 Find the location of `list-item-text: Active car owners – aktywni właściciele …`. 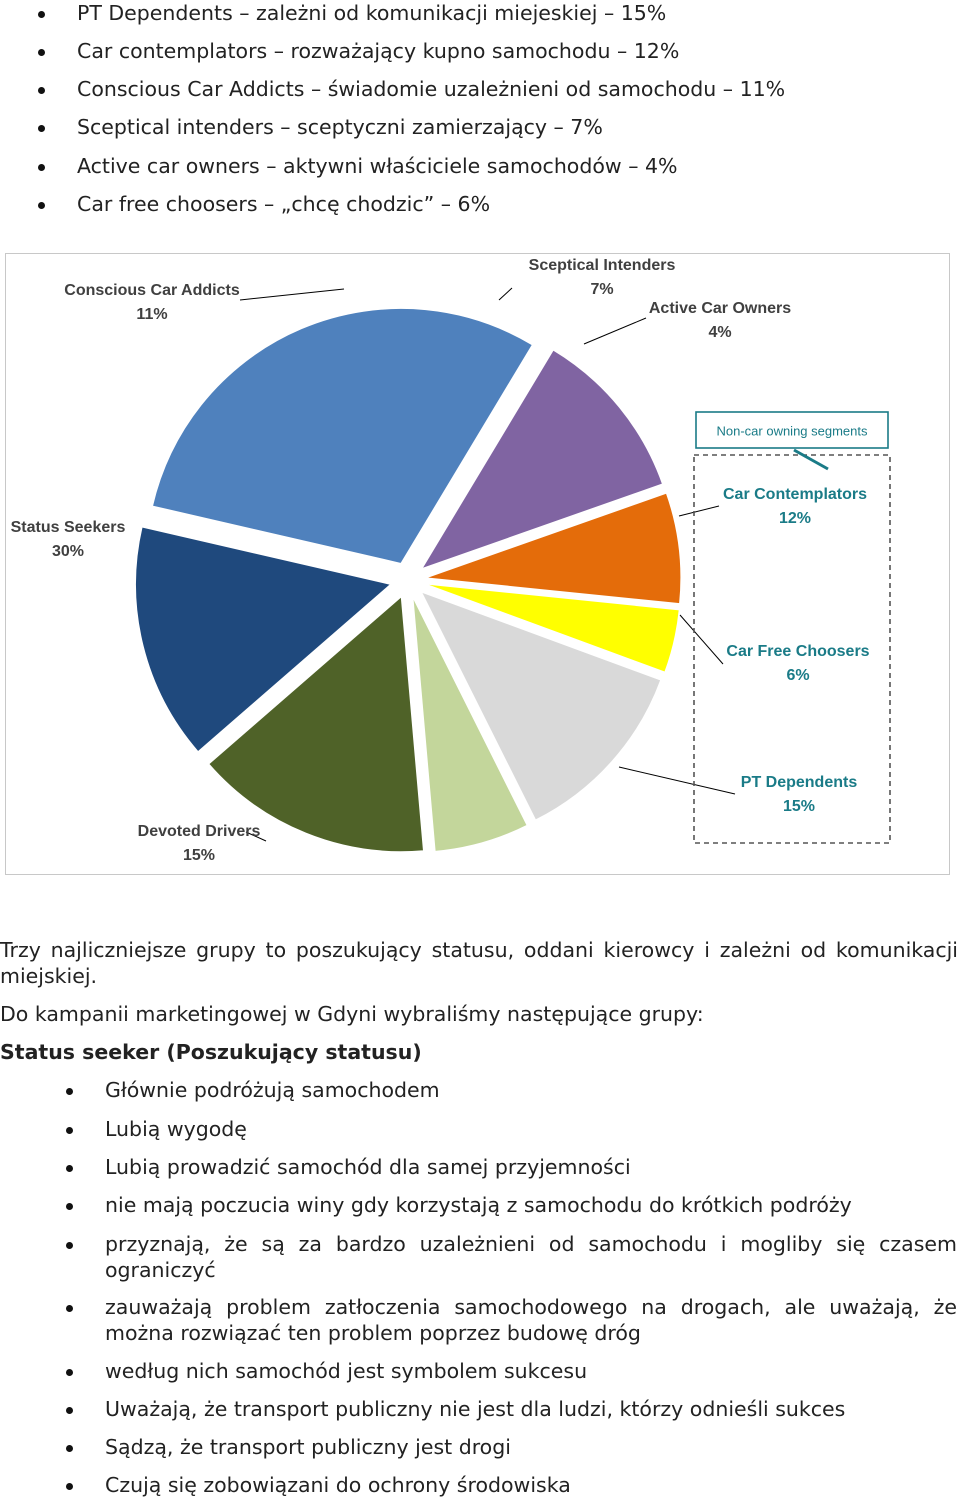

list-item-text: Active car owners – aktywni właściciele … is located at coordinates (377, 166).